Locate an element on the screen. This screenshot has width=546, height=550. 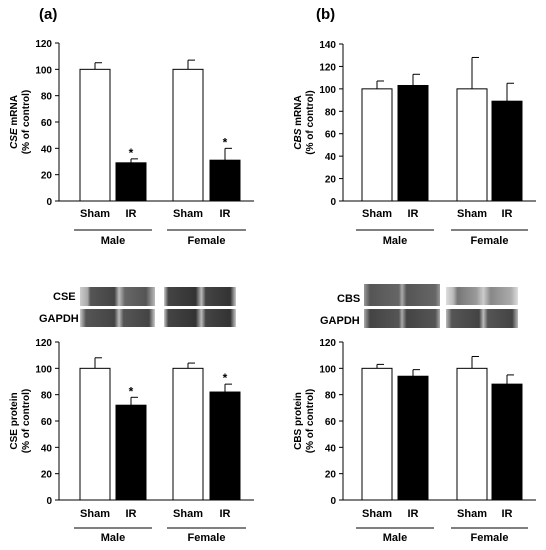
y-tick-label: 140 is located at coordinates (327, 45).